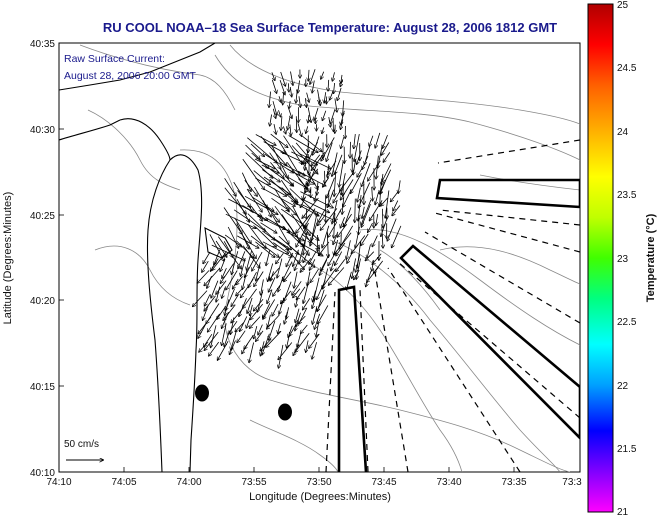 The image size is (660, 518). Describe the element at coordinates (330, 381) in the screenshot. I see `dashed-line` at that location.